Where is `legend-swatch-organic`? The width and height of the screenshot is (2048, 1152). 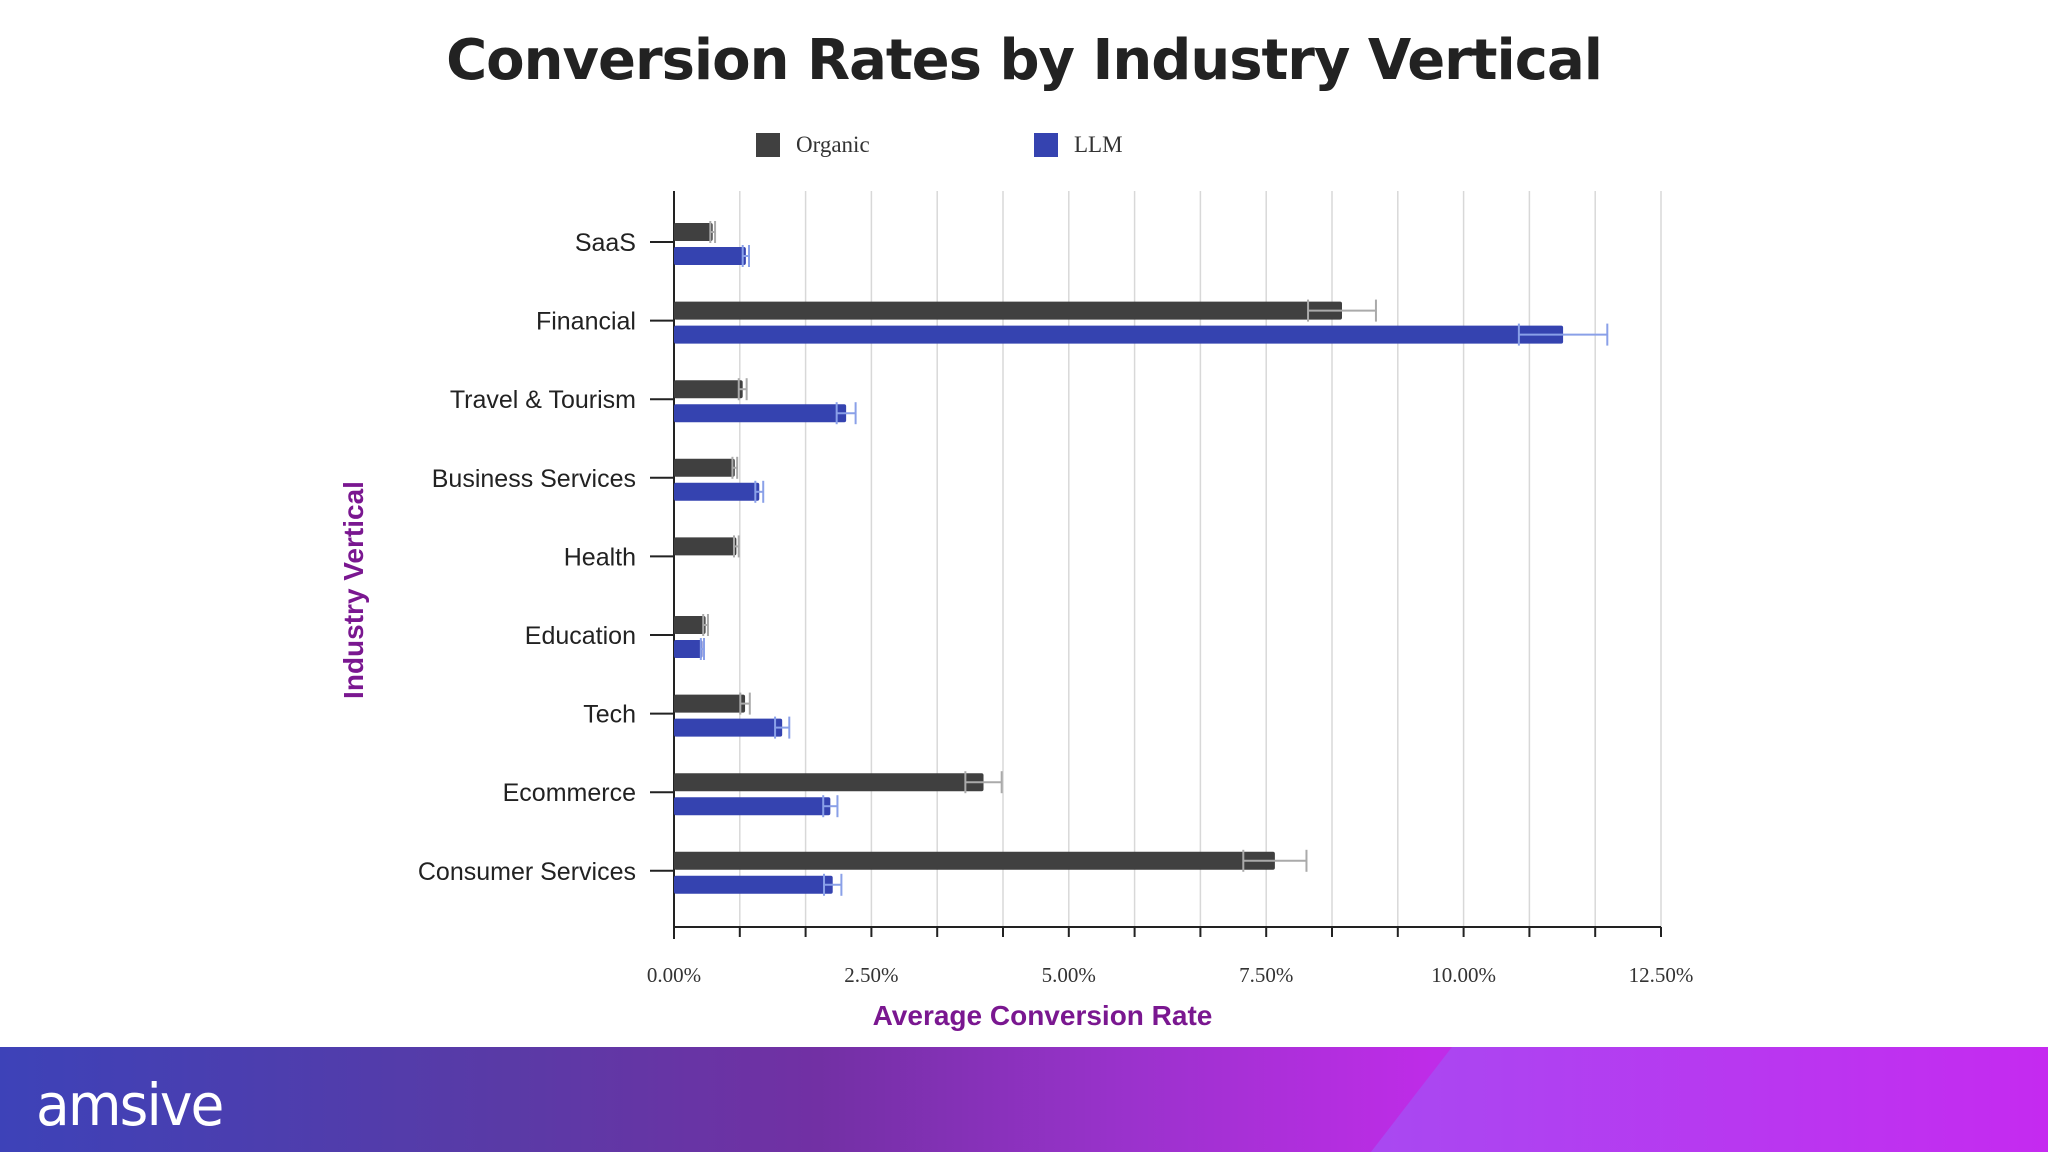
legend-swatch-organic is located at coordinates (768, 145).